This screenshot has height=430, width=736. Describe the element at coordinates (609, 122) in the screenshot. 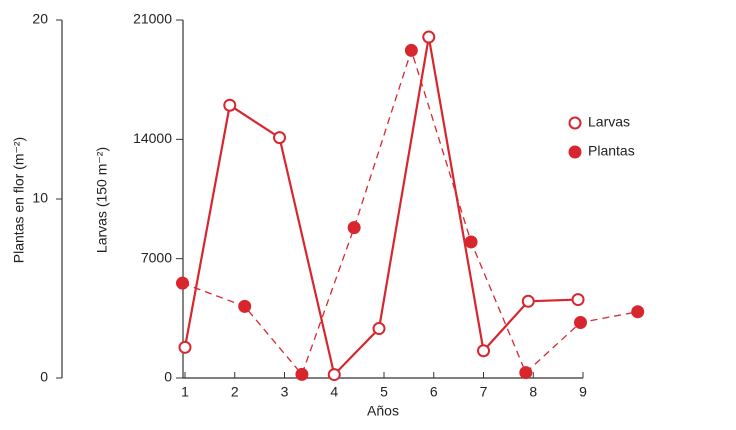

I see `legend-label: Larvas` at that location.